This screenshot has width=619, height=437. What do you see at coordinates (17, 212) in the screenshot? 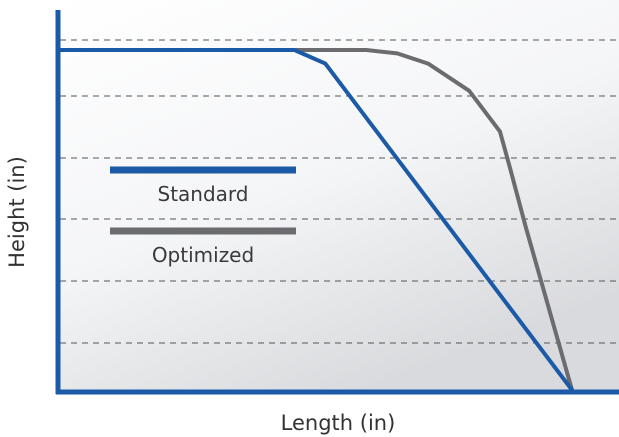
I see `y-axis-label: Height (in)` at bounding box center [17, 212].